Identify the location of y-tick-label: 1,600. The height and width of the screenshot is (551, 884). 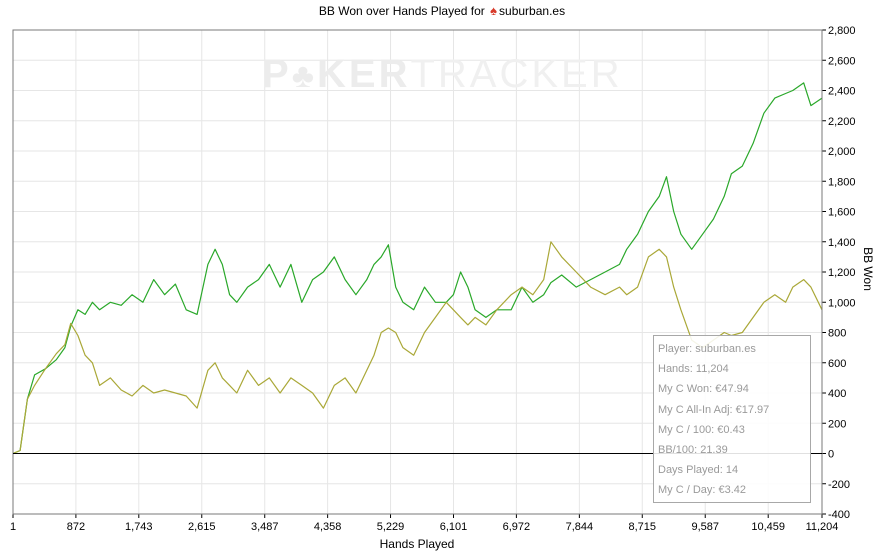
(842, 213).